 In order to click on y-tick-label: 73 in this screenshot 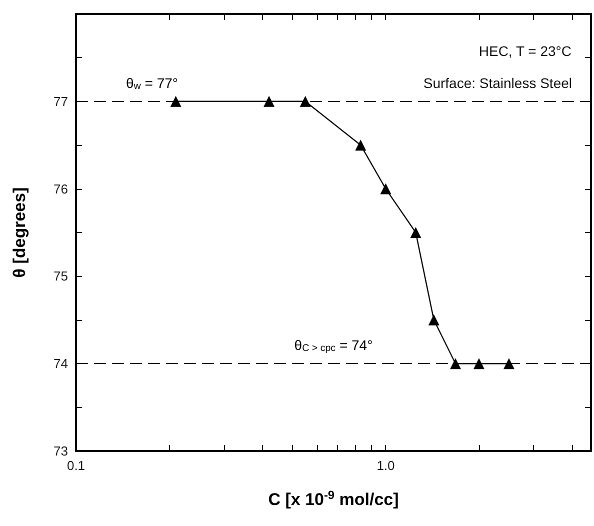, I will do `click(61, 451)`.